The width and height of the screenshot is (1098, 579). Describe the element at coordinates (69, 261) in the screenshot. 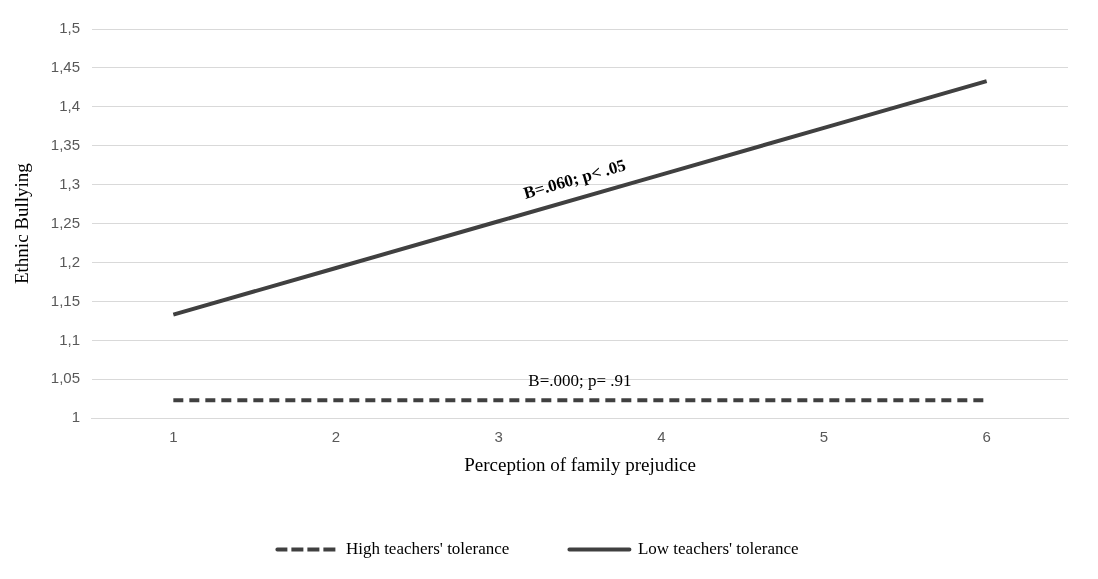

I see `y-tick-label: 1,2` at that location.